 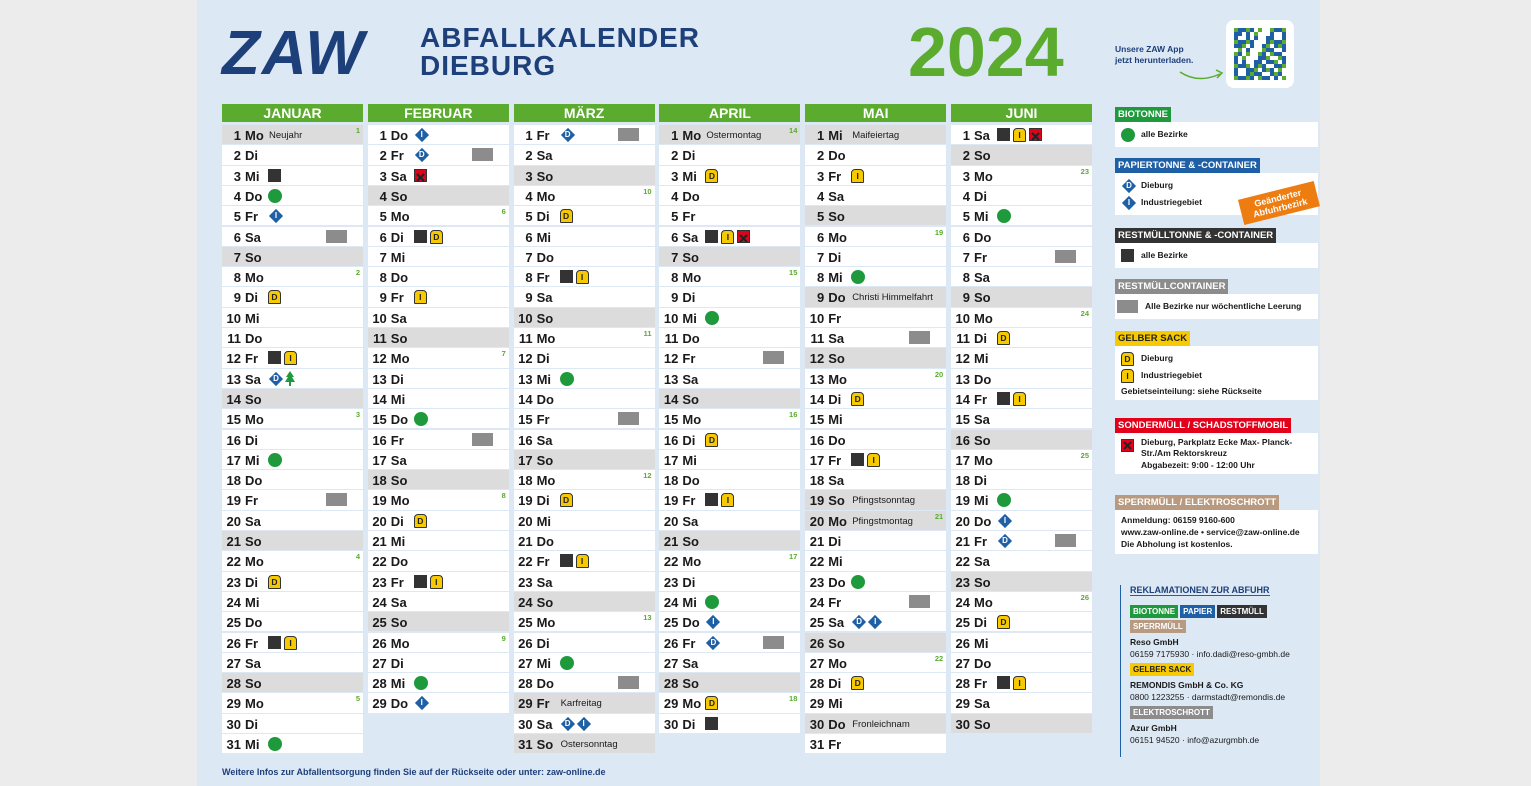 I want to click on day-number: 1, so click(x=966, y=135).